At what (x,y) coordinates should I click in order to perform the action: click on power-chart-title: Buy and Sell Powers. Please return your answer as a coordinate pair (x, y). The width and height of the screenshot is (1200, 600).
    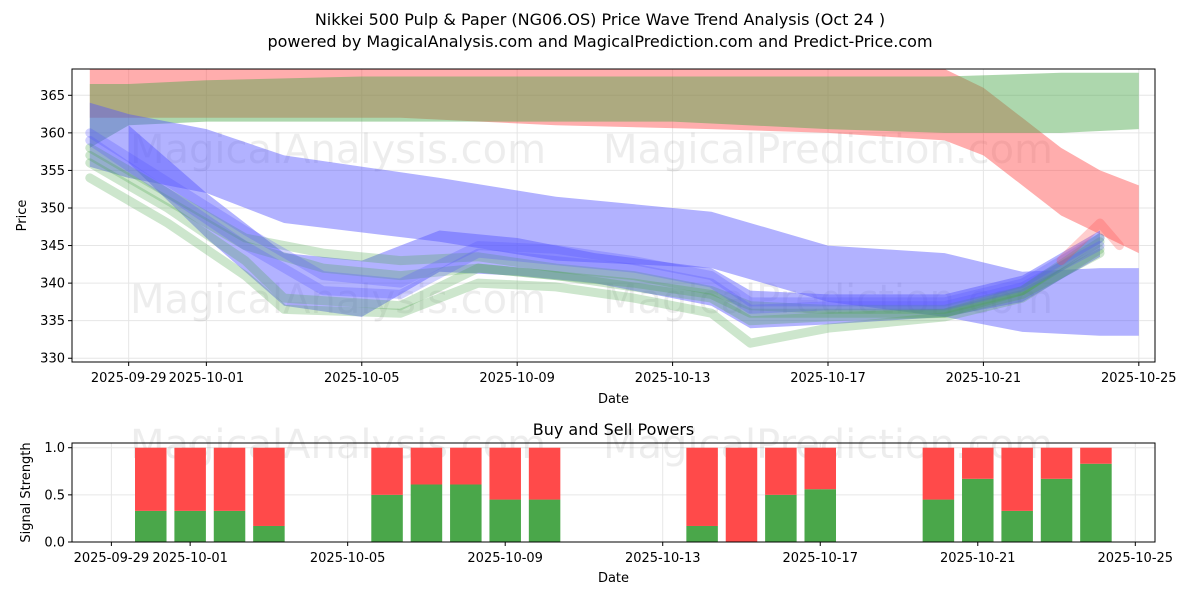
    Looking at the image, I should click on (614, 429).